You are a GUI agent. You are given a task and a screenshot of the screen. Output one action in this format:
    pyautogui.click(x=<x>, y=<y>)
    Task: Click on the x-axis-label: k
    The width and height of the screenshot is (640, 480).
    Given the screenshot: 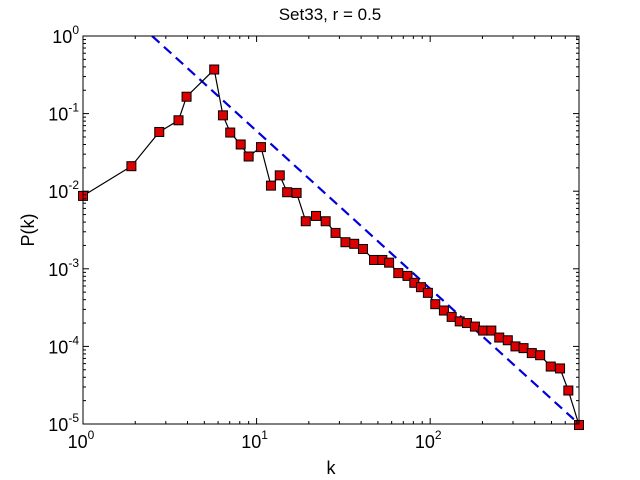 What is the action you would take?
    pyautogui.click(x=332, y=468)
    